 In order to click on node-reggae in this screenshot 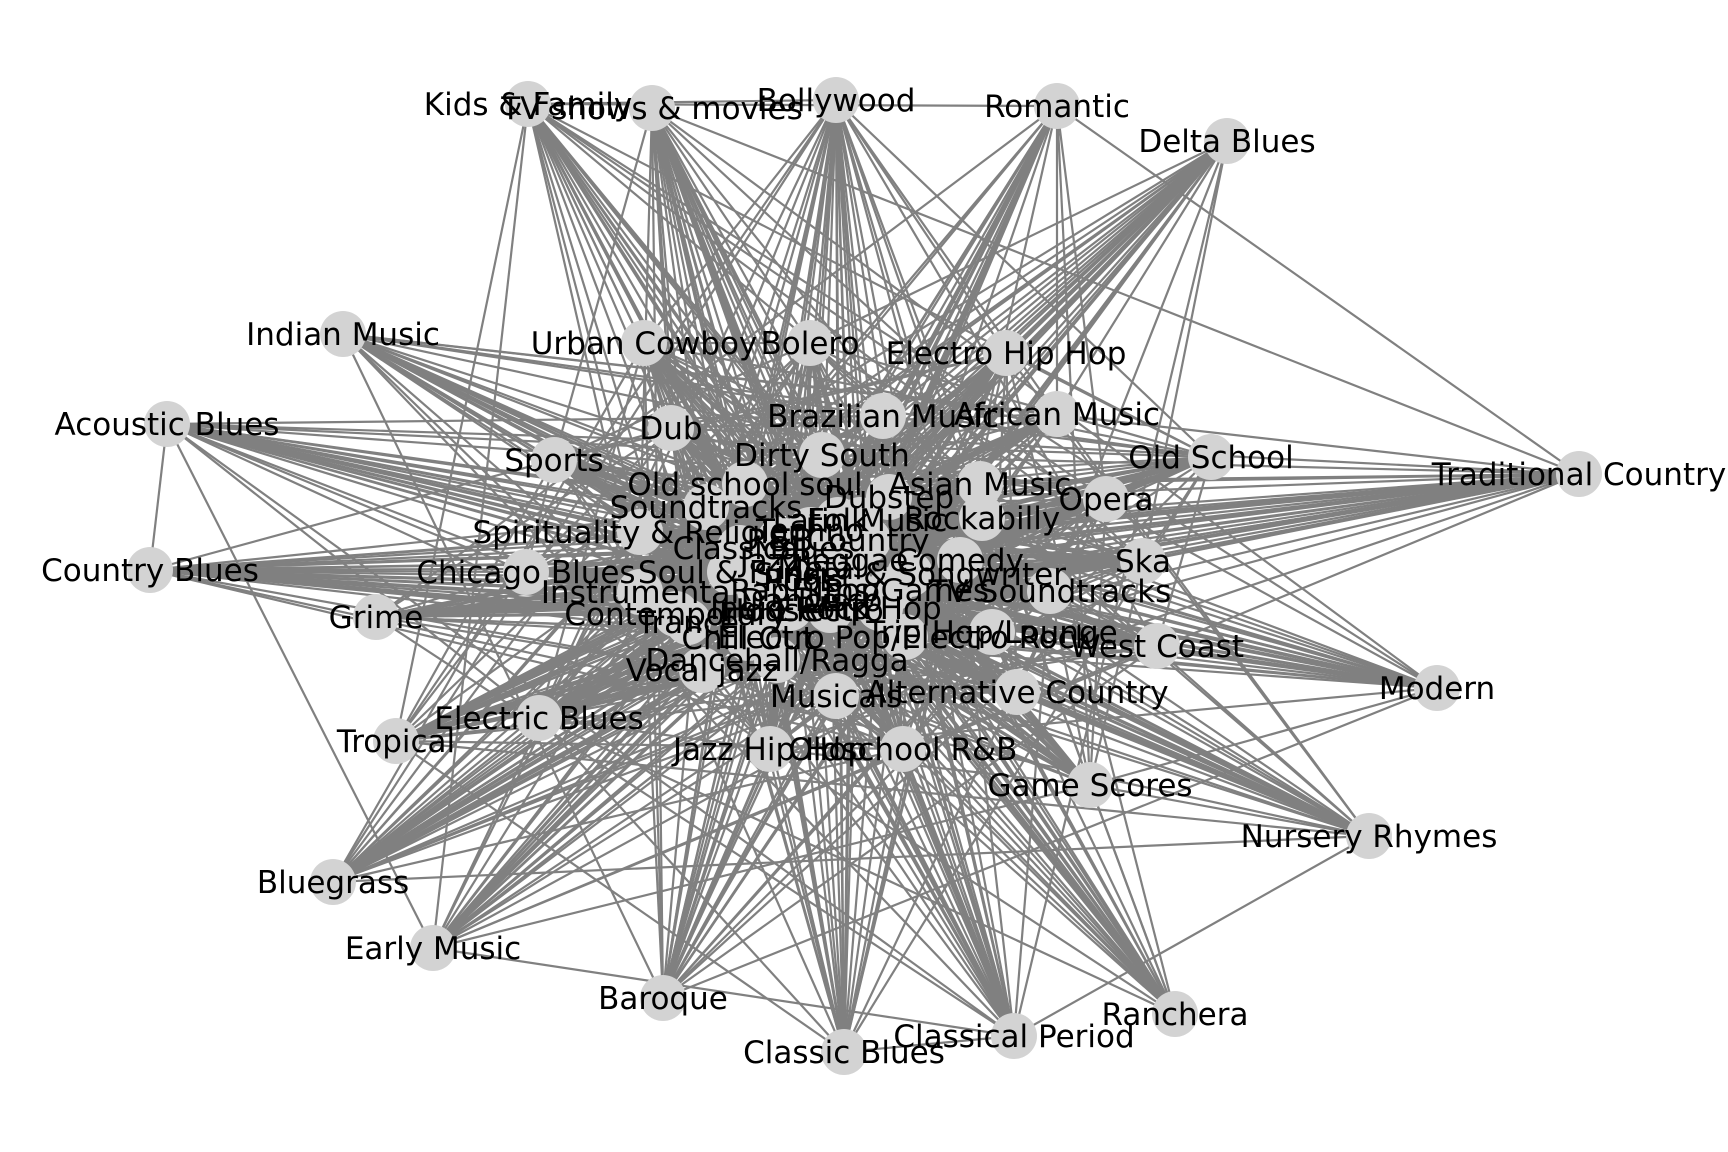, I will do `click(850, 560)`.